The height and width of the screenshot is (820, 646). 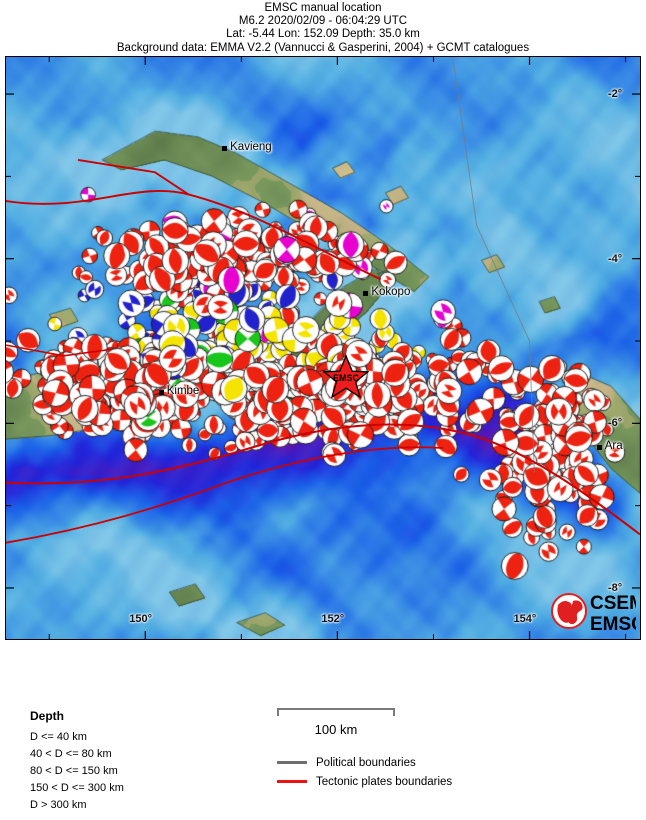 What do you see at coordinates (615, 423) in the screenshot?
I see `latitude-tick-label: -6°` at bounding box center [615, 423].